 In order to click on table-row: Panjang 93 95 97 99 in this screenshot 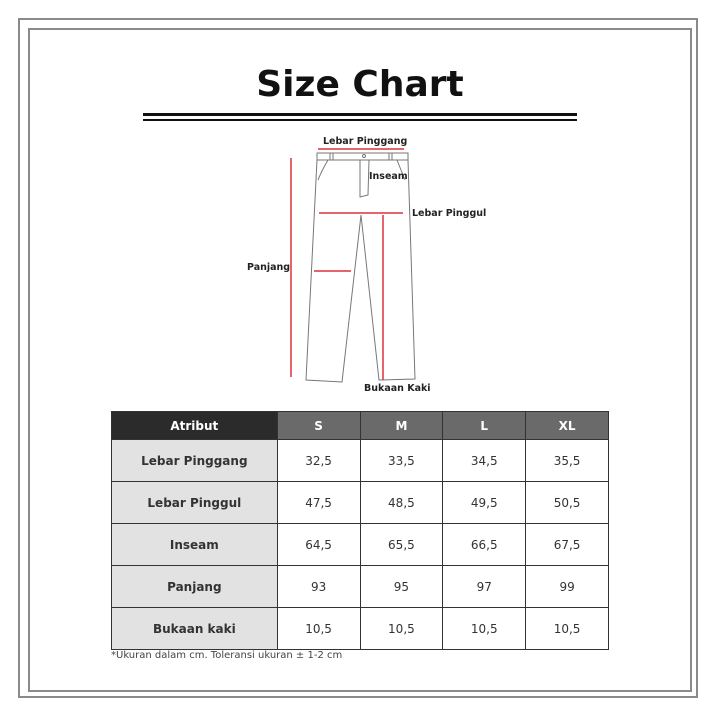, I will do `click(360, 586)`.